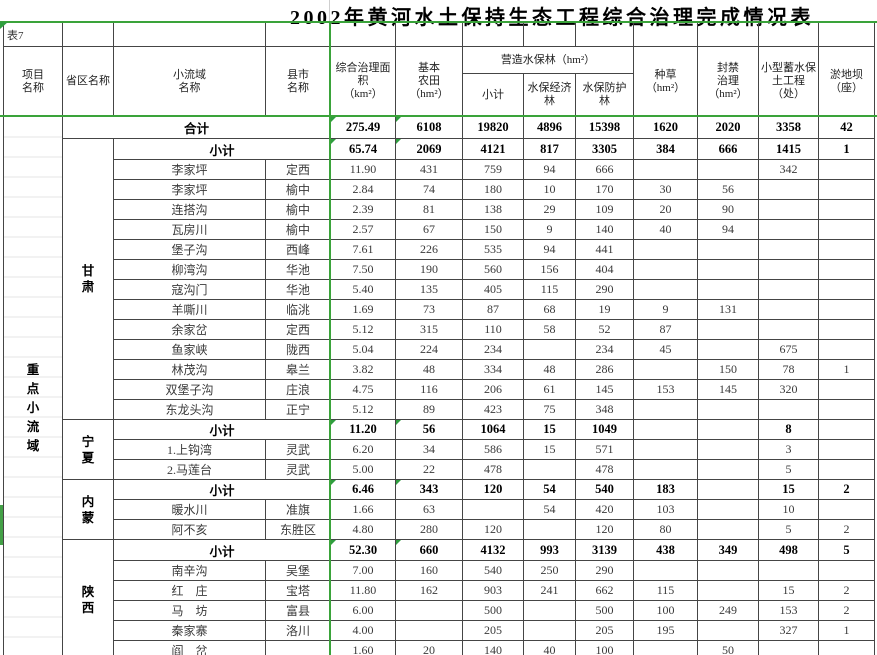 The image size is (877, 655). What do you see at coordinates (363, 550) in the screenshot?
I see `value-cell: 52.30` at bounding box center [363, 550].